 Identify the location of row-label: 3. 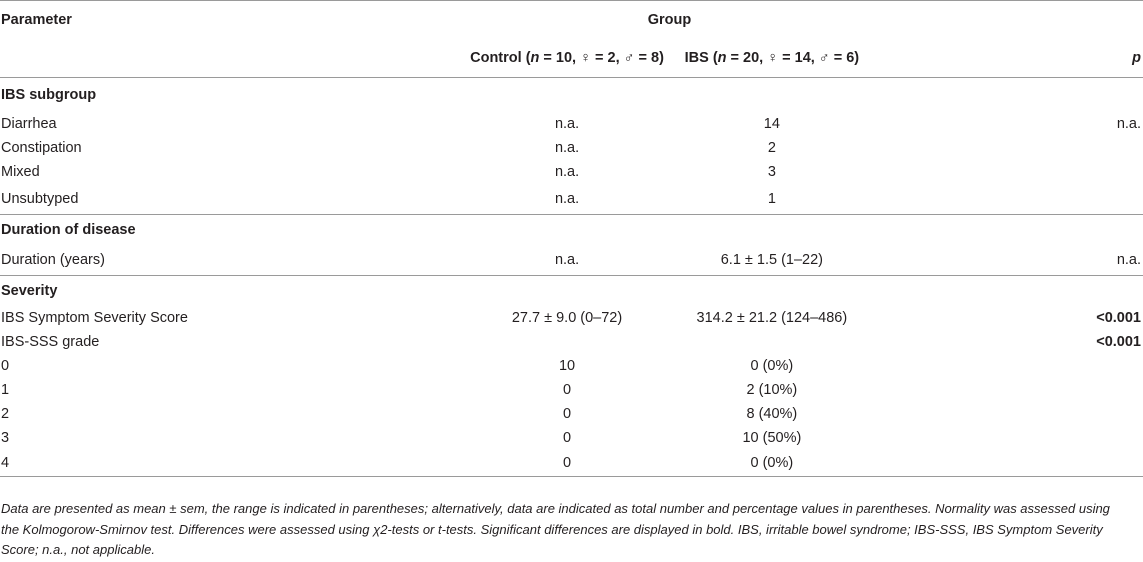
(5, 438).